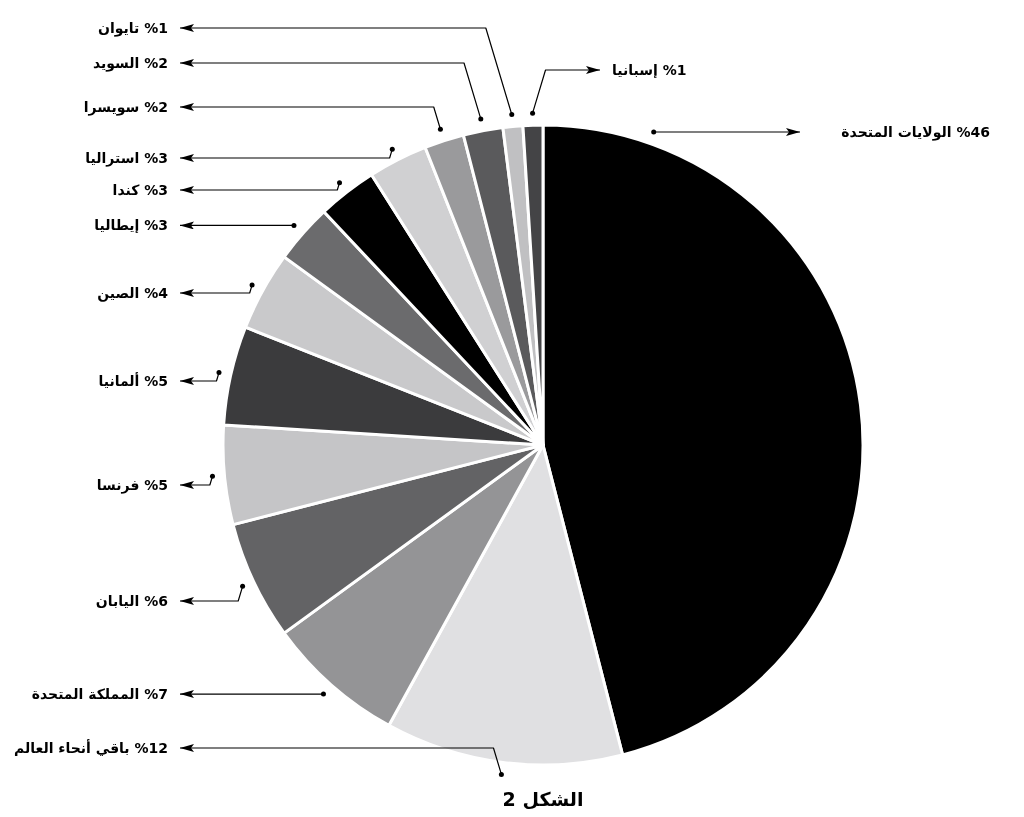 The height and width of the screenshot is (817, 1024). I want to click on slice-label: %4 الصين, so click(133, 293).